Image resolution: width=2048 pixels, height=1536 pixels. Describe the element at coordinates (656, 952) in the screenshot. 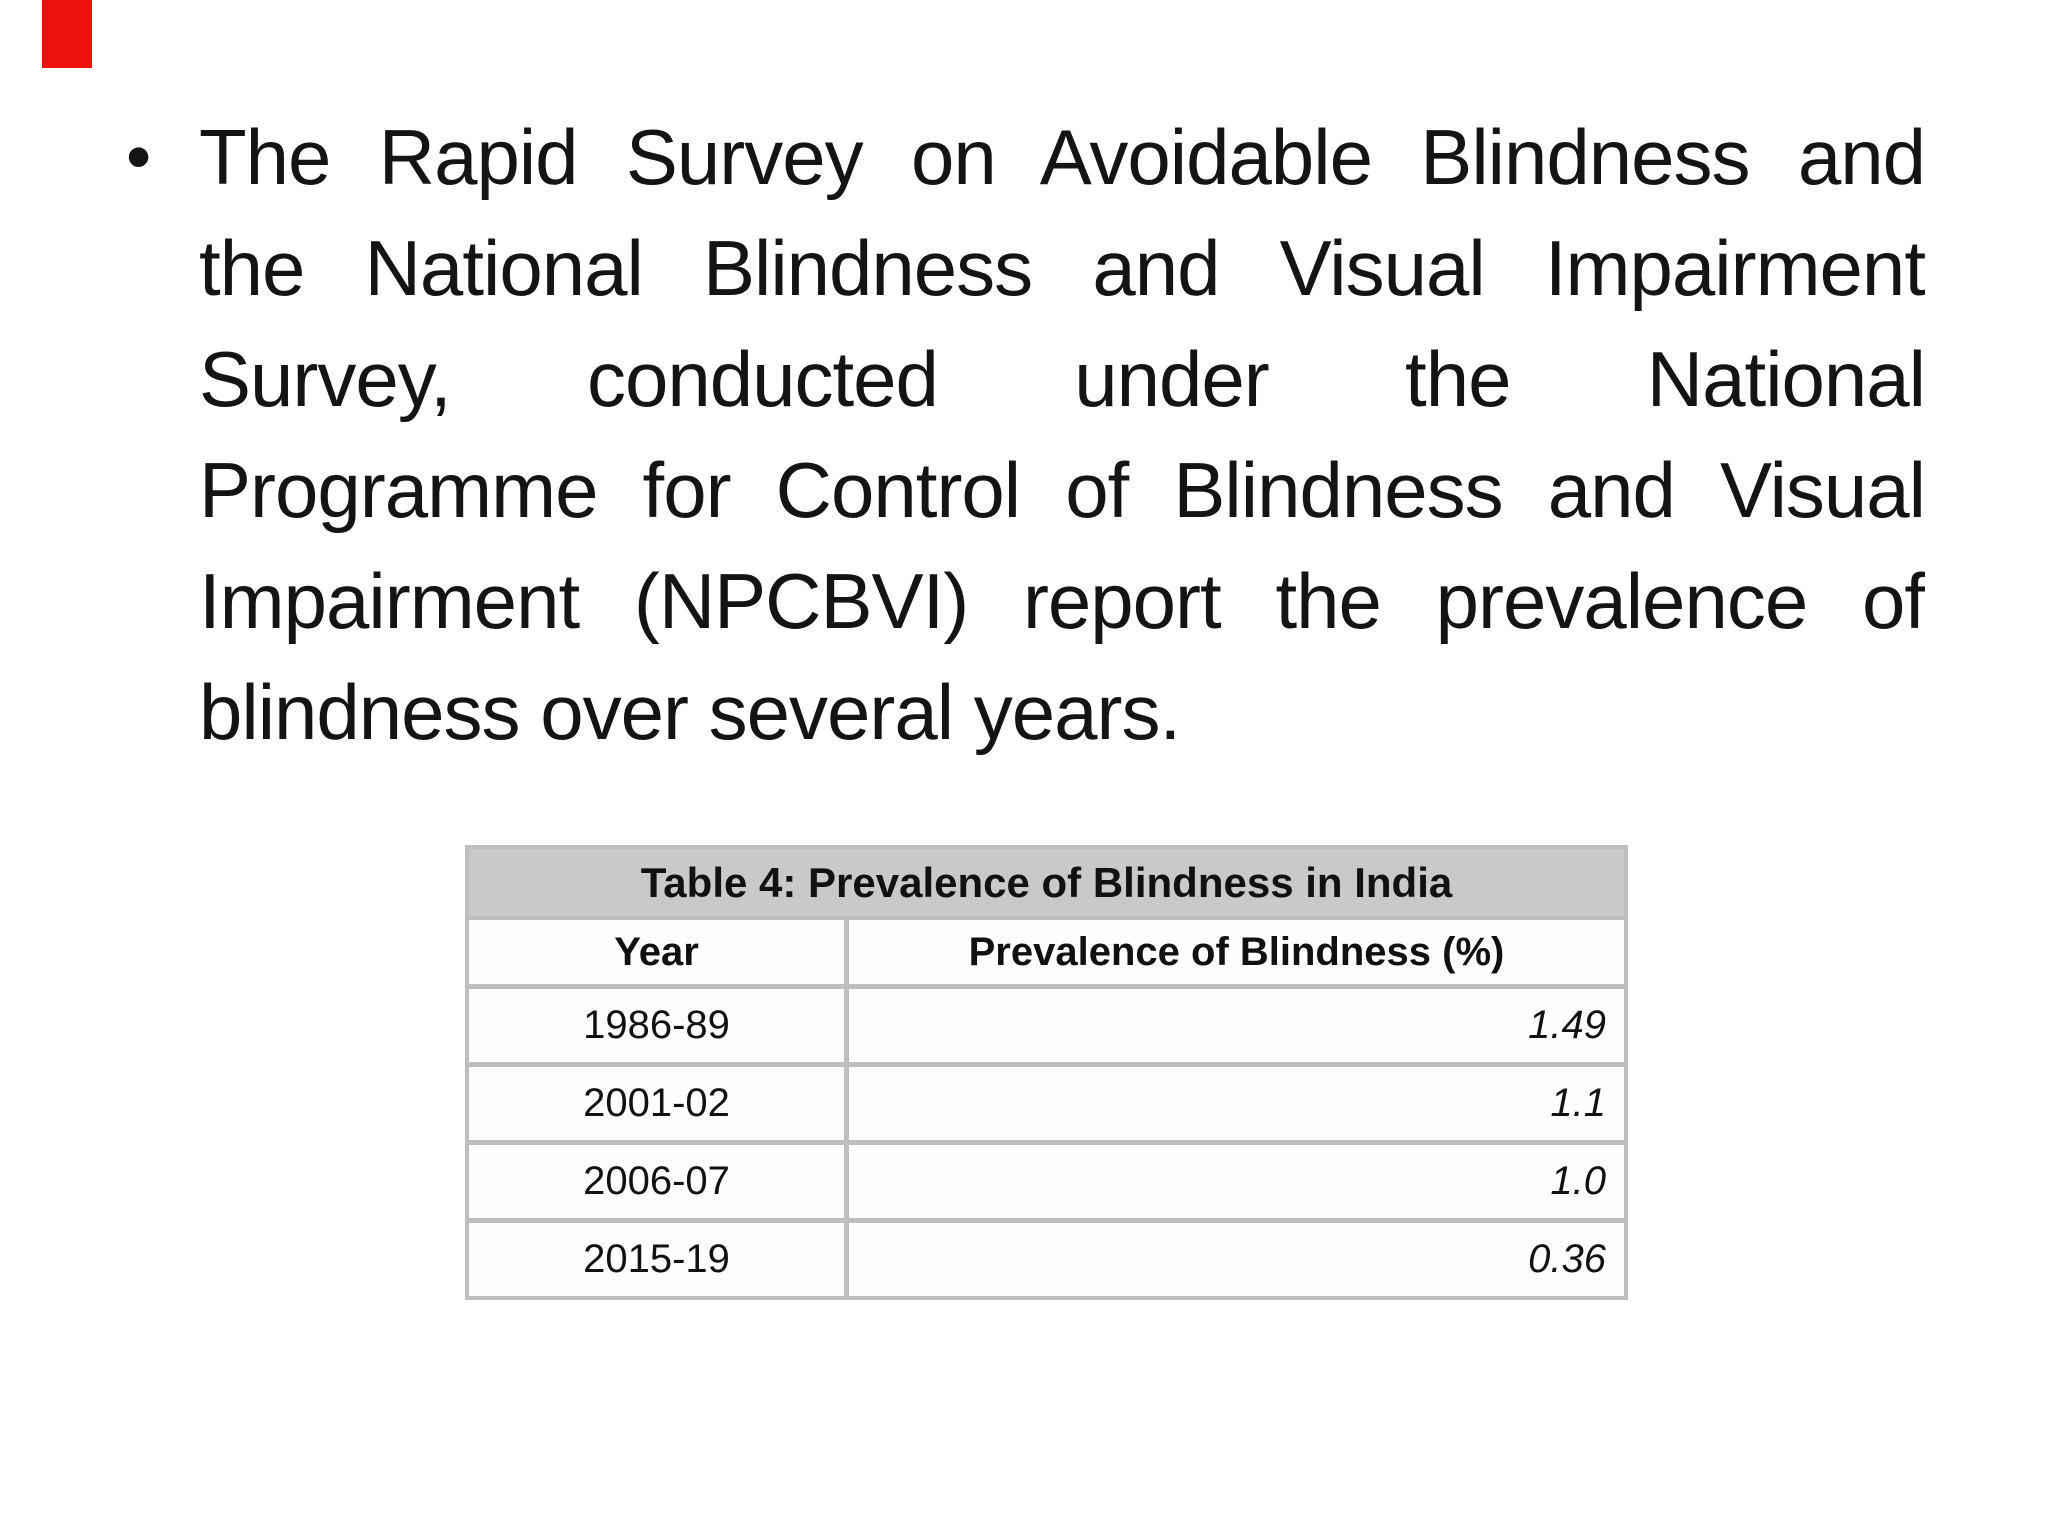

I see `column-header-year: Year` at that location.